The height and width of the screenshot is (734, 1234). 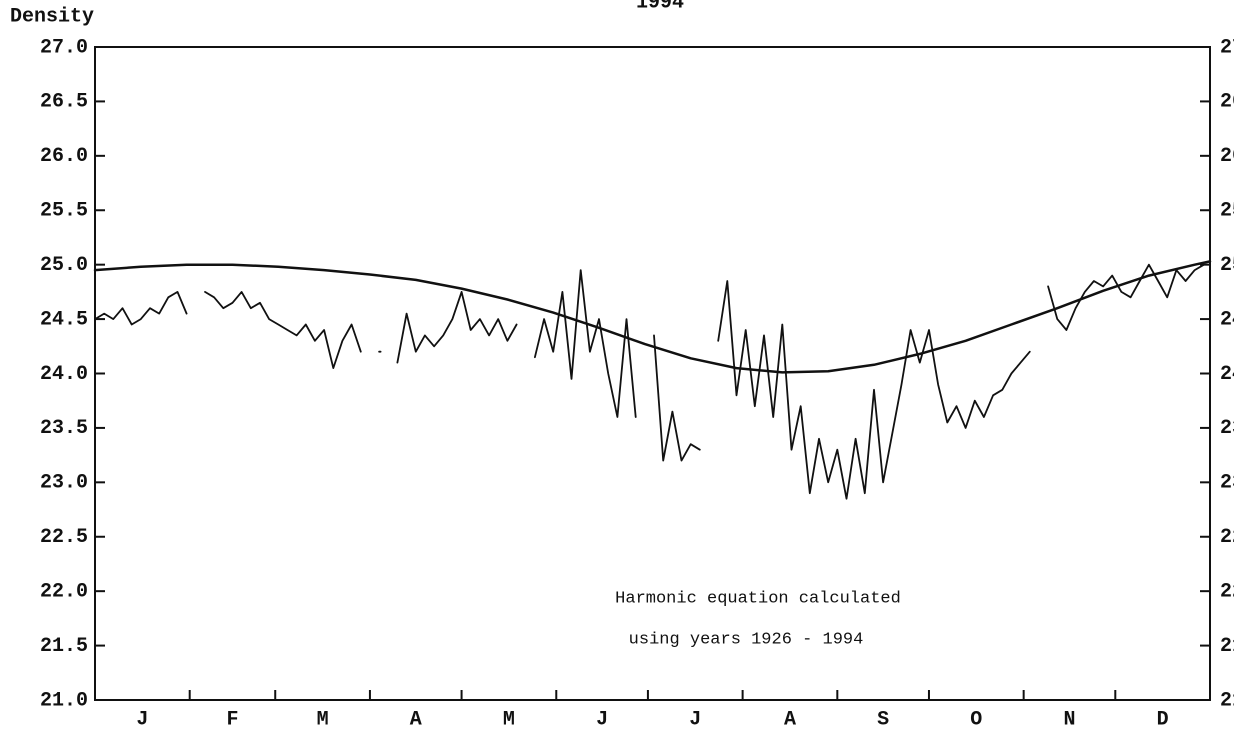 What do you see at coordinates (660, 7) in the screenshot?
I see `chart-title: 1994` at bounding box center [660, 7].